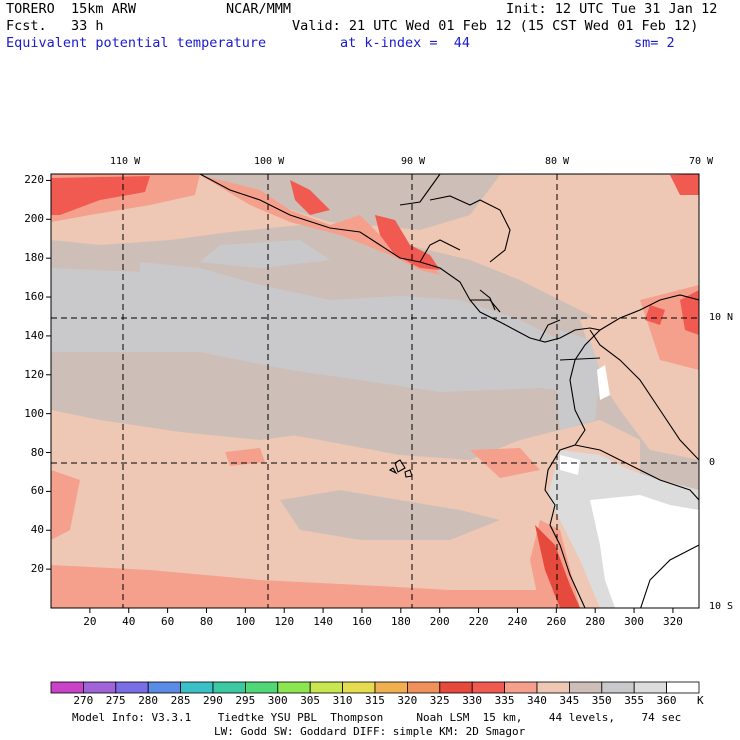 Image resolution: width=740 pixels, height=740 pixels. Describe the element at coordinates (666, 700) in the screenshot. I see `colorbar-label: 360` at that location.